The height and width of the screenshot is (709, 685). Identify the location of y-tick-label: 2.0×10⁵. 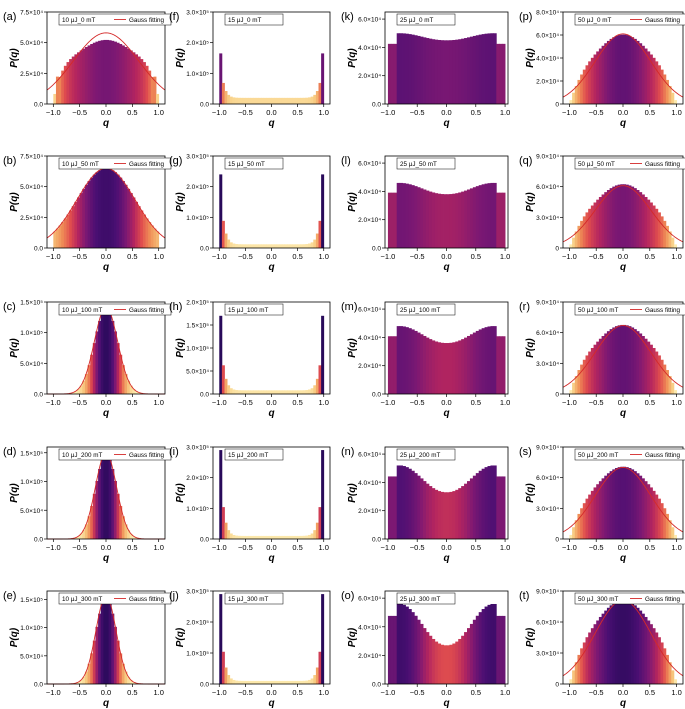
(197, 43).